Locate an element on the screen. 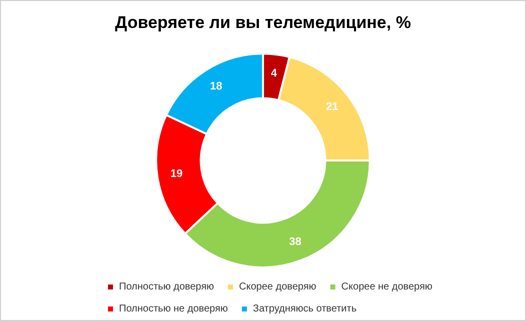 Image resolution: width=526 pixels, height=321 pixels. legend-label: Скорее доверяю is located at coordinates (278, 287).